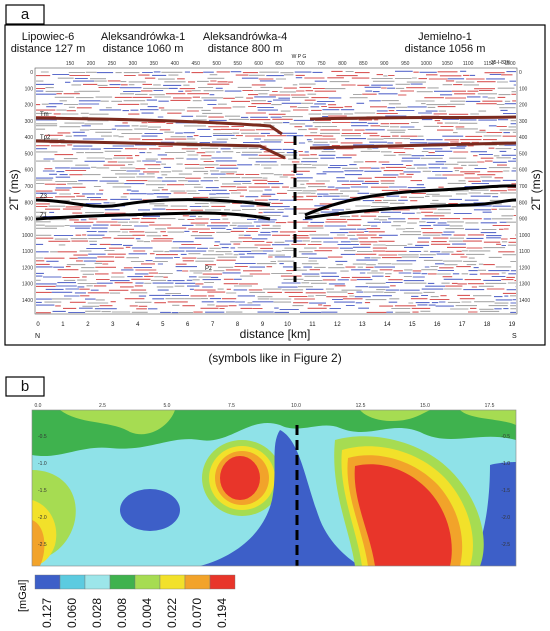 This screenshot has height=631, width=550. Describe the element at coordinates (362, 325) in the screenshot. I see `distance-tick-label: 13` at that location.